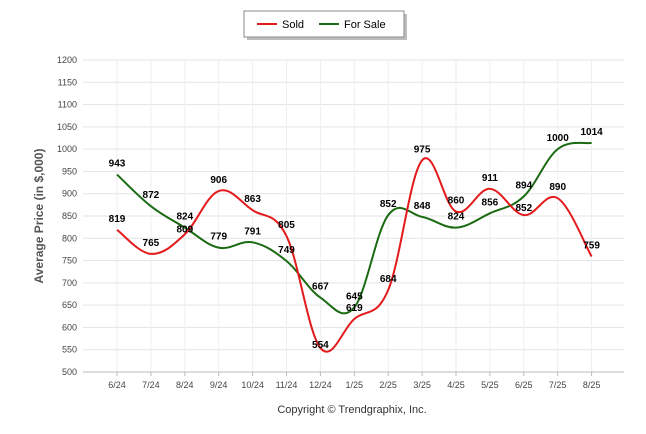 The width and height of the screenshot is (646, 434). What do you see at coordinates (557, 187) in the screenshot?
I see `data-label-sold: 890` at bounding box center [557, 187].